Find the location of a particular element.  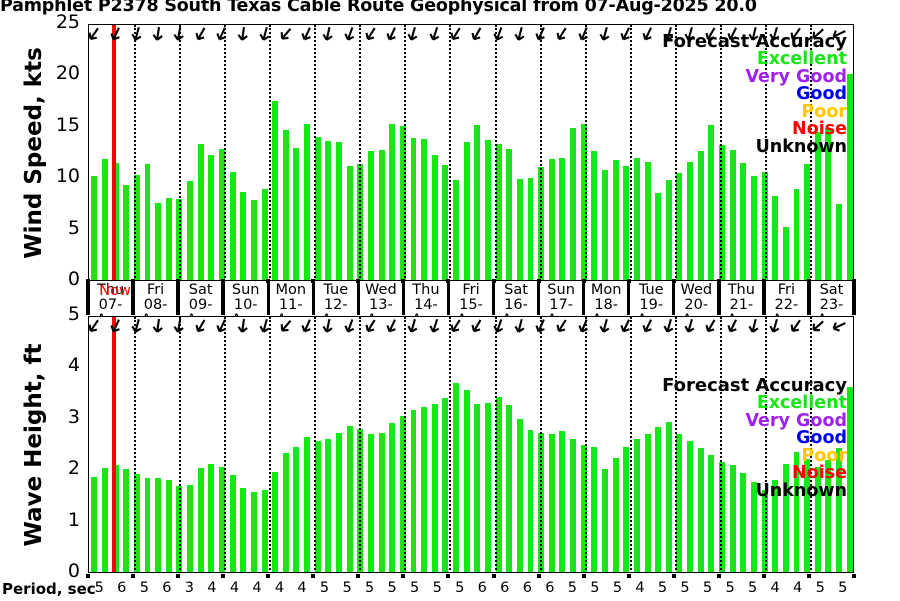

y-tick-label: 25 is located at coordinates (67, 22).